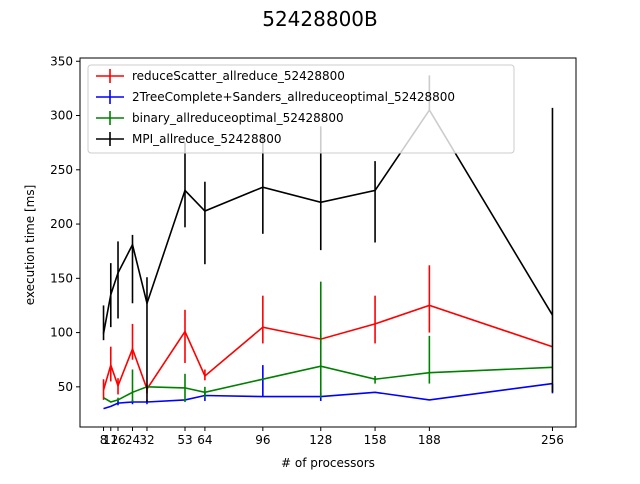 Image resolution: width=640 pixels, height=484 pixels. Describe the element at coordinates (146, 440) in the screenshot. I see `x-tick-label: 32` at that location.